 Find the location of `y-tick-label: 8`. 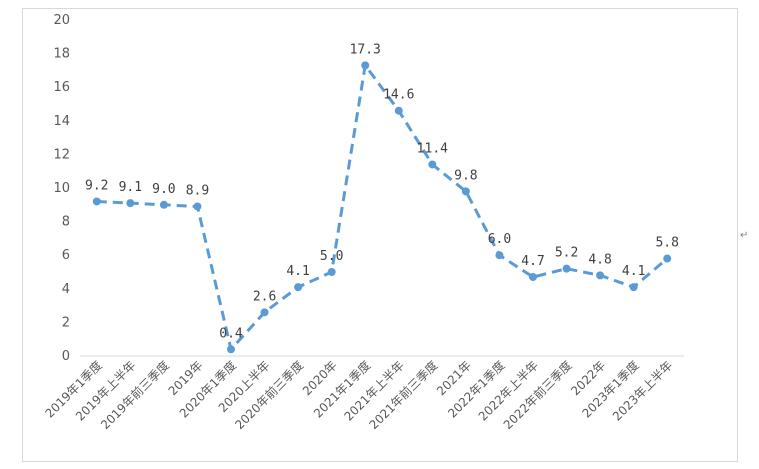

y-tick-label: 8 is located at coordinates (66, 222).